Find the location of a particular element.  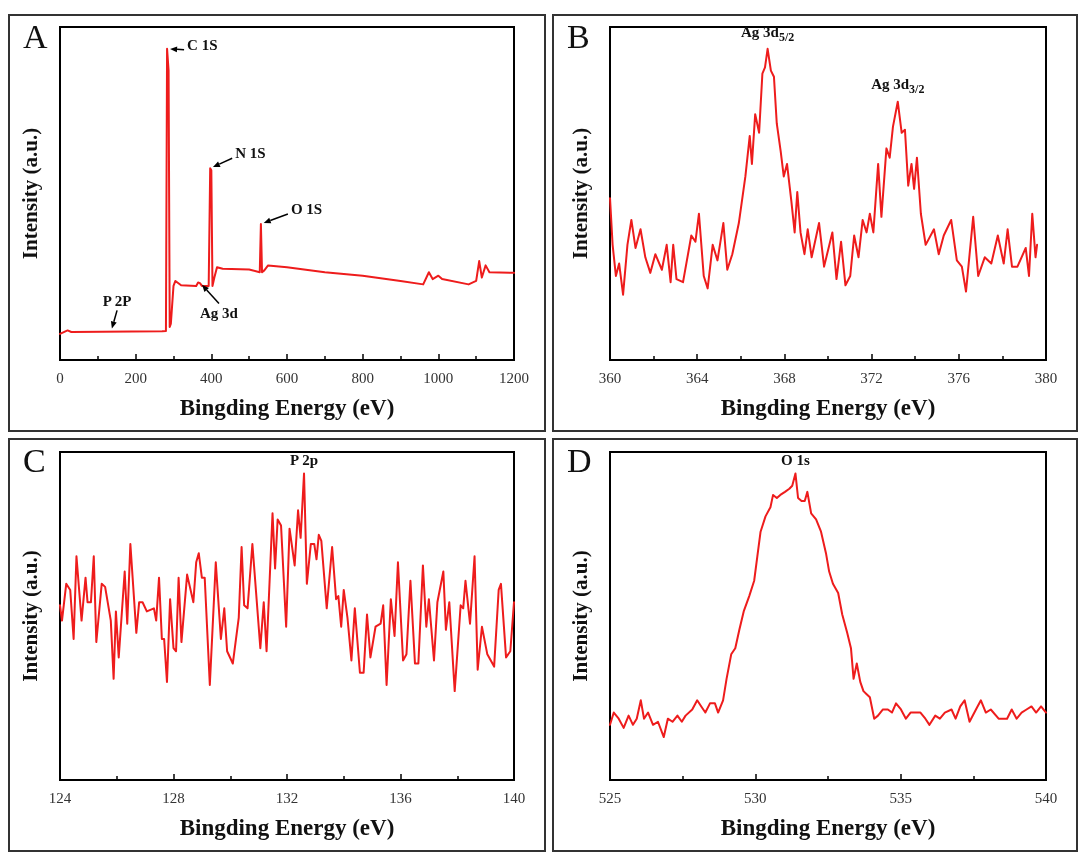

x-tick-label: 364 is located at coordinates (697, 377).